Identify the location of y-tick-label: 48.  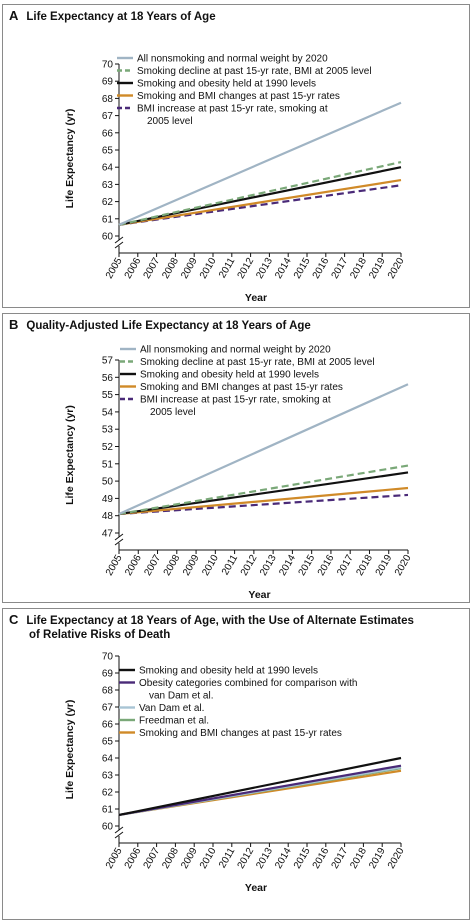
(108, 516).